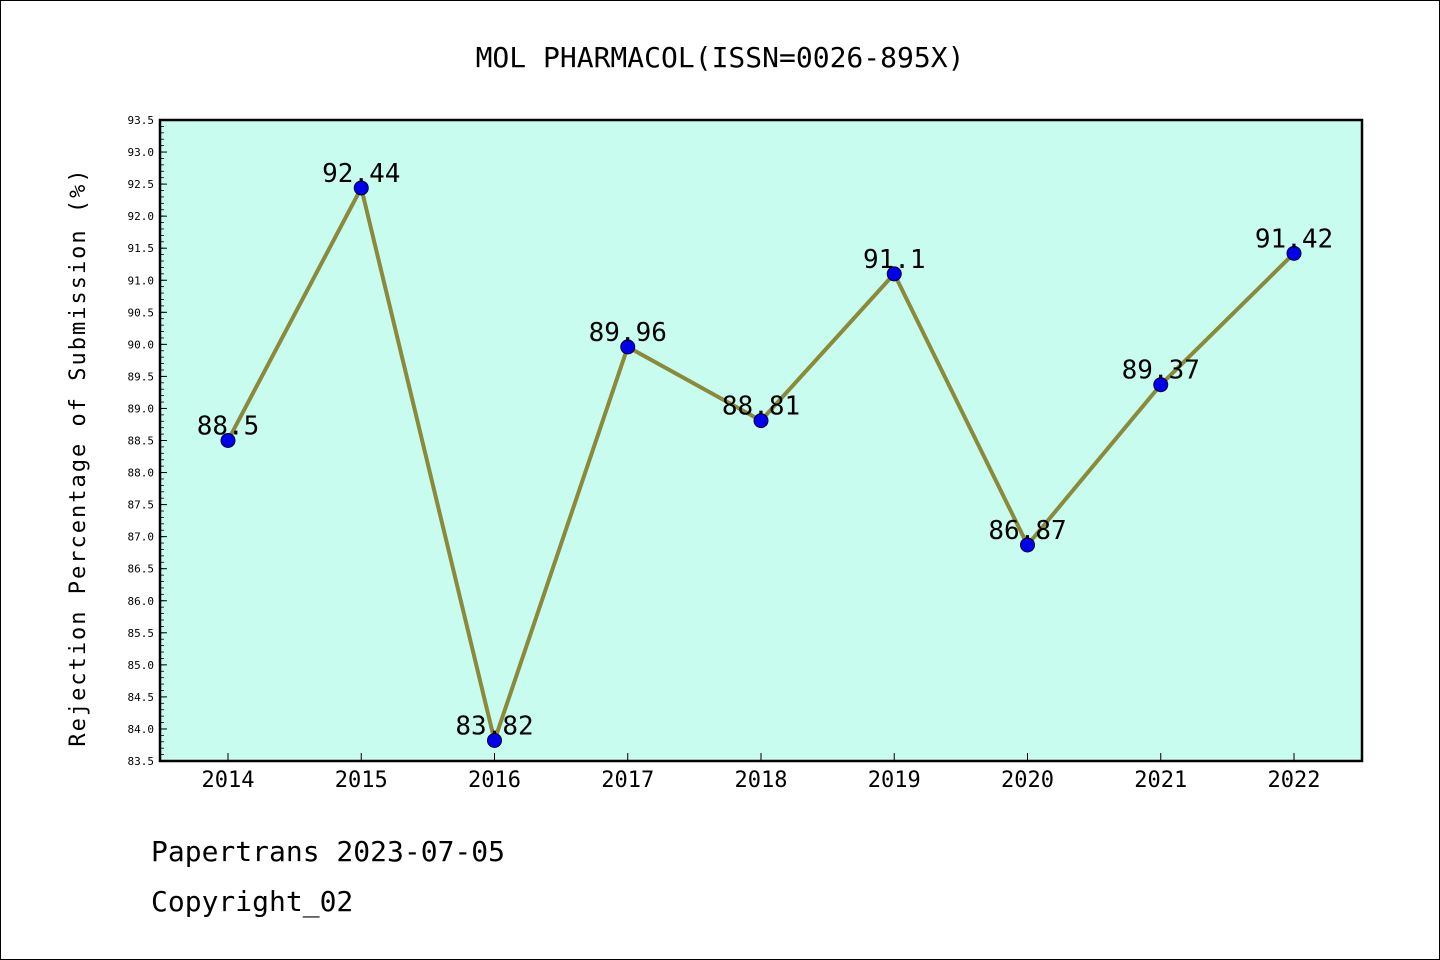 The height and width of the screenshot is (960, 1440). I want to click on y-tick-label: 93.0, so click(141, 152).